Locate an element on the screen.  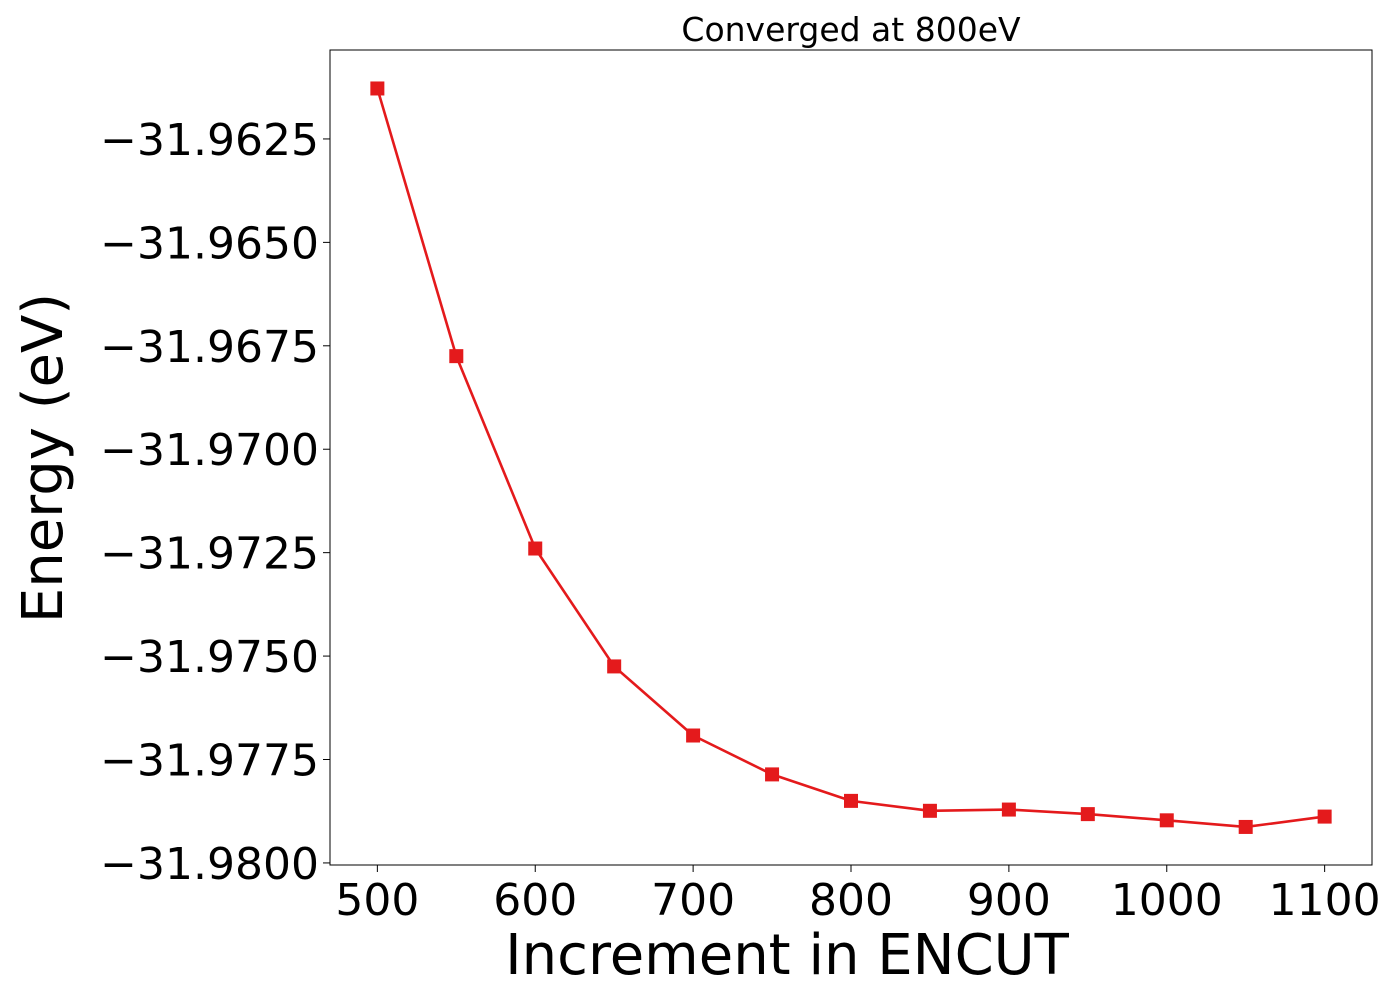
y-tick-label: −31.9750 is located at coordinates (209, 657).